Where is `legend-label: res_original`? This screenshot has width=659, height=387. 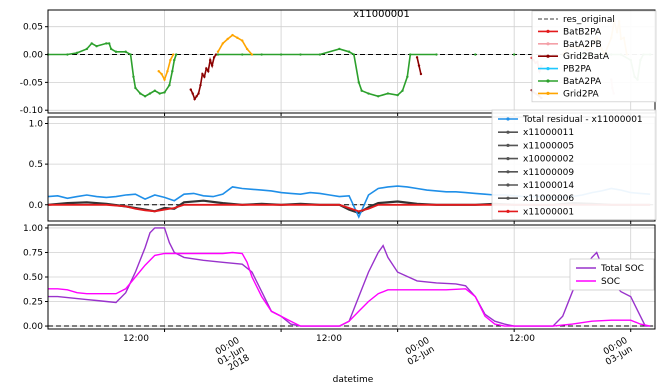
legend-label: res_original is located at coordinates (589, 20).